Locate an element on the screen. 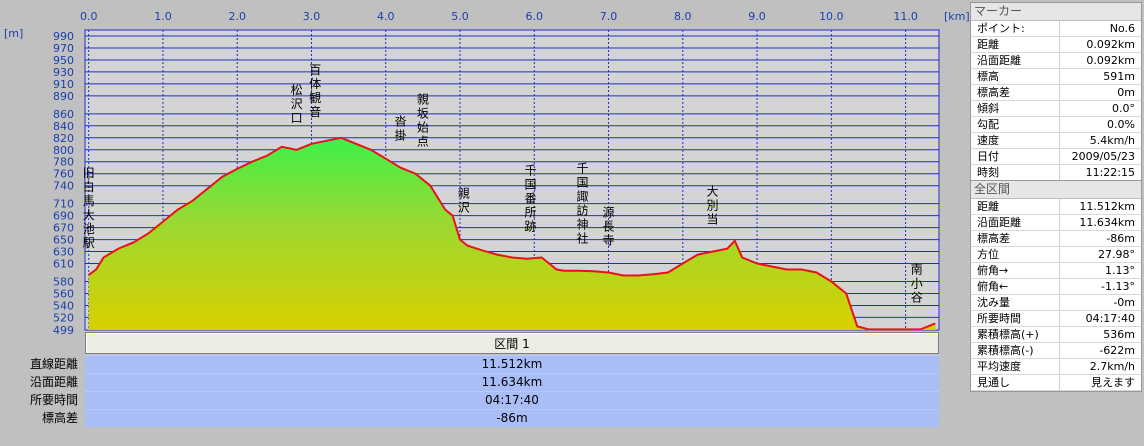  x-tick-label: 2.0 is located at coordinates (237, 16).